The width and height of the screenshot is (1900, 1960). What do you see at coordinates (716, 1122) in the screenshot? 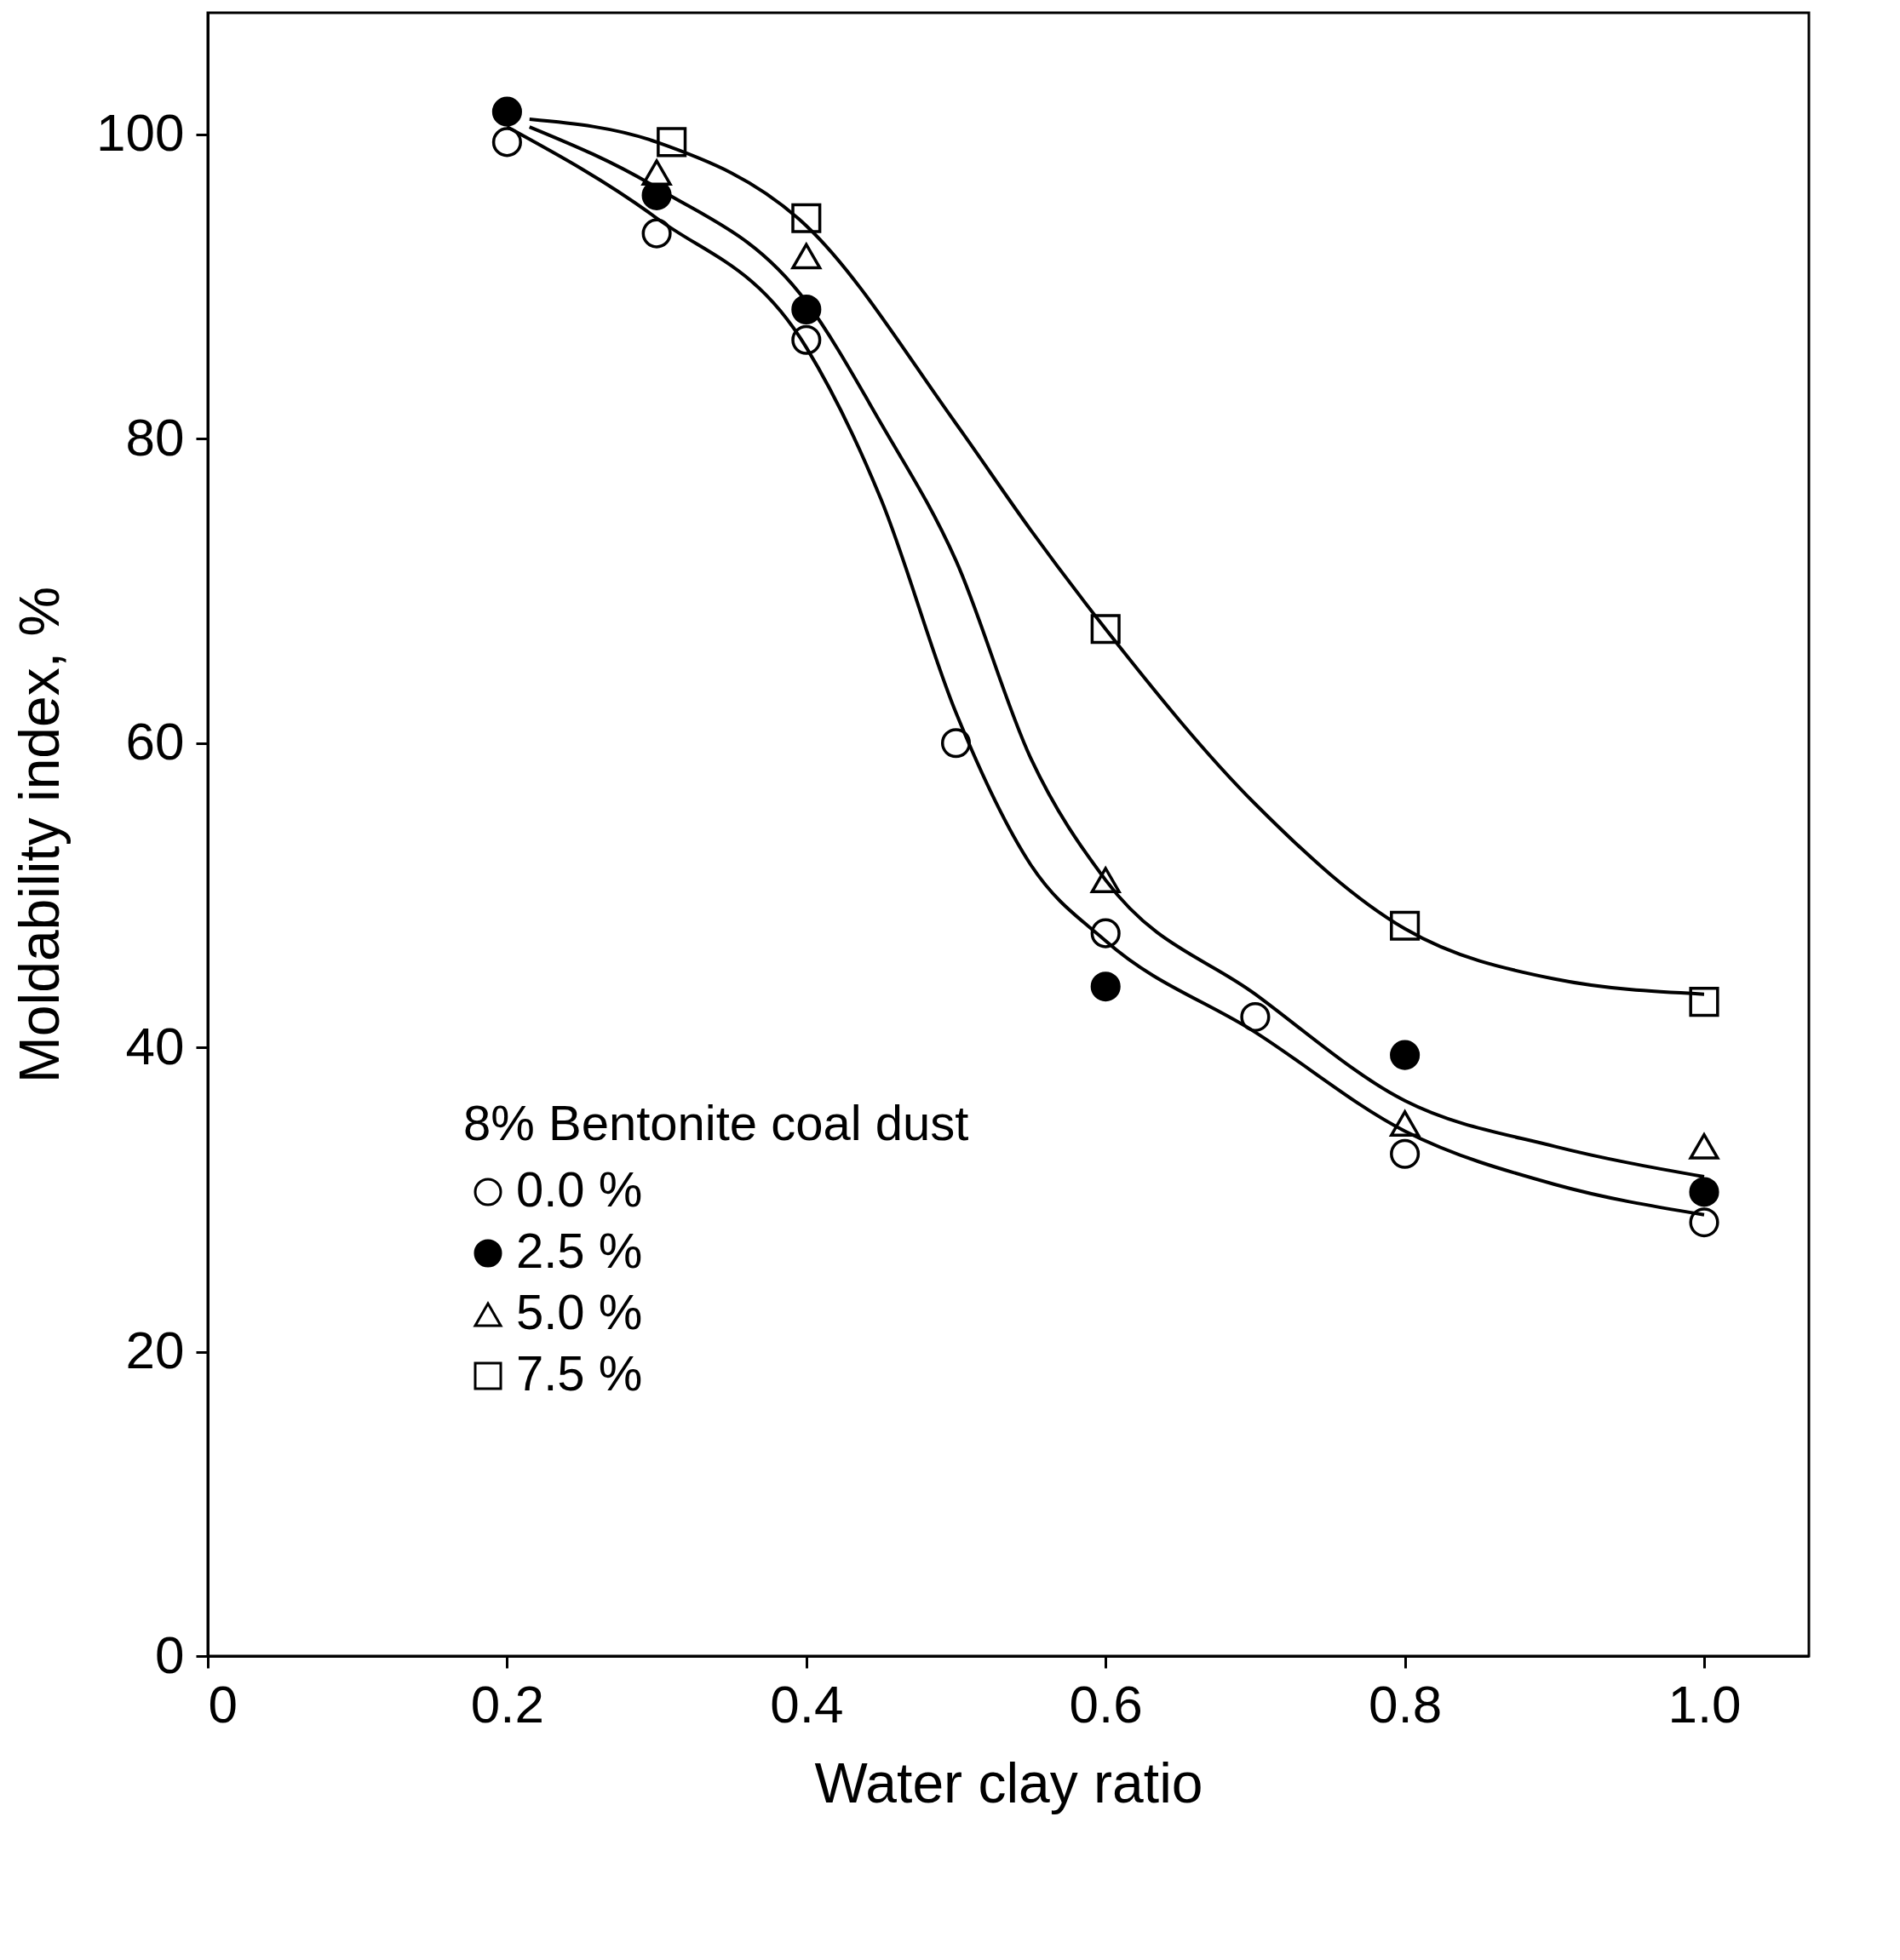
I see `legend-title: 8% Bentonite coal dust` at bounding box center [716, 1122].